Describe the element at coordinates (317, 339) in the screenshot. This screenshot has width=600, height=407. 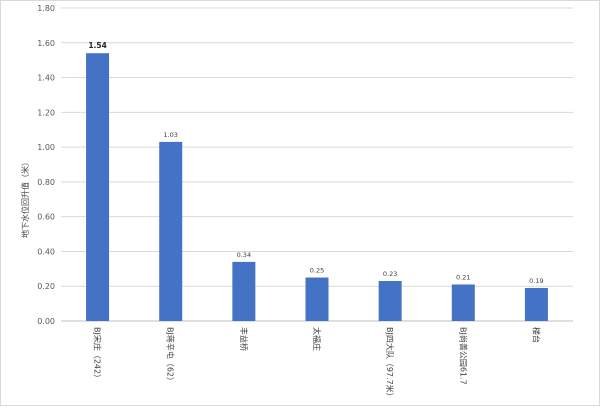
I see `category-label: 太福庄` at that location.